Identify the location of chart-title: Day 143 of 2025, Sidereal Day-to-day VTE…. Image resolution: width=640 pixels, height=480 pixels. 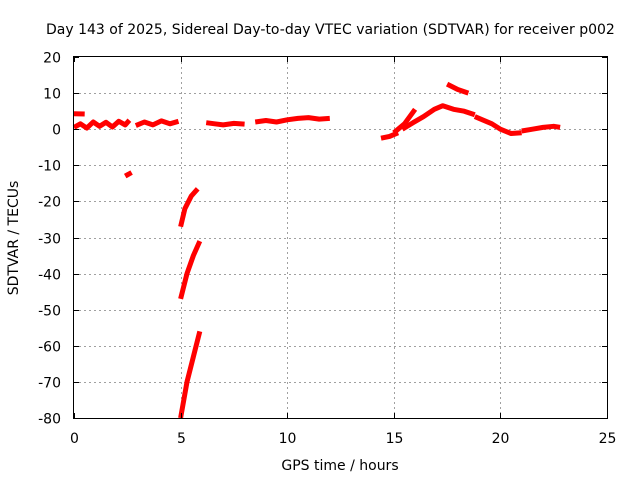
(330, 30).